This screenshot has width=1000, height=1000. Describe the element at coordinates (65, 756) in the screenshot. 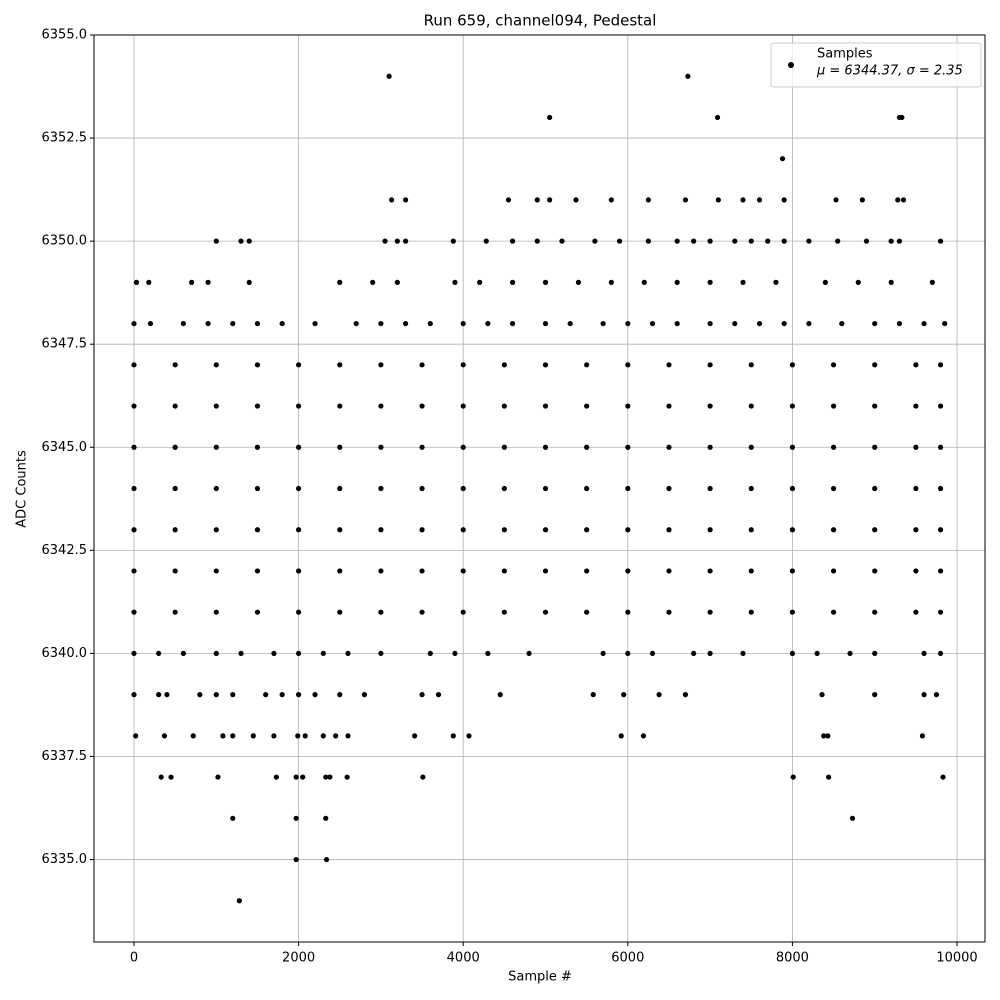

I see `y-tick-label: 6337.5` at that location.